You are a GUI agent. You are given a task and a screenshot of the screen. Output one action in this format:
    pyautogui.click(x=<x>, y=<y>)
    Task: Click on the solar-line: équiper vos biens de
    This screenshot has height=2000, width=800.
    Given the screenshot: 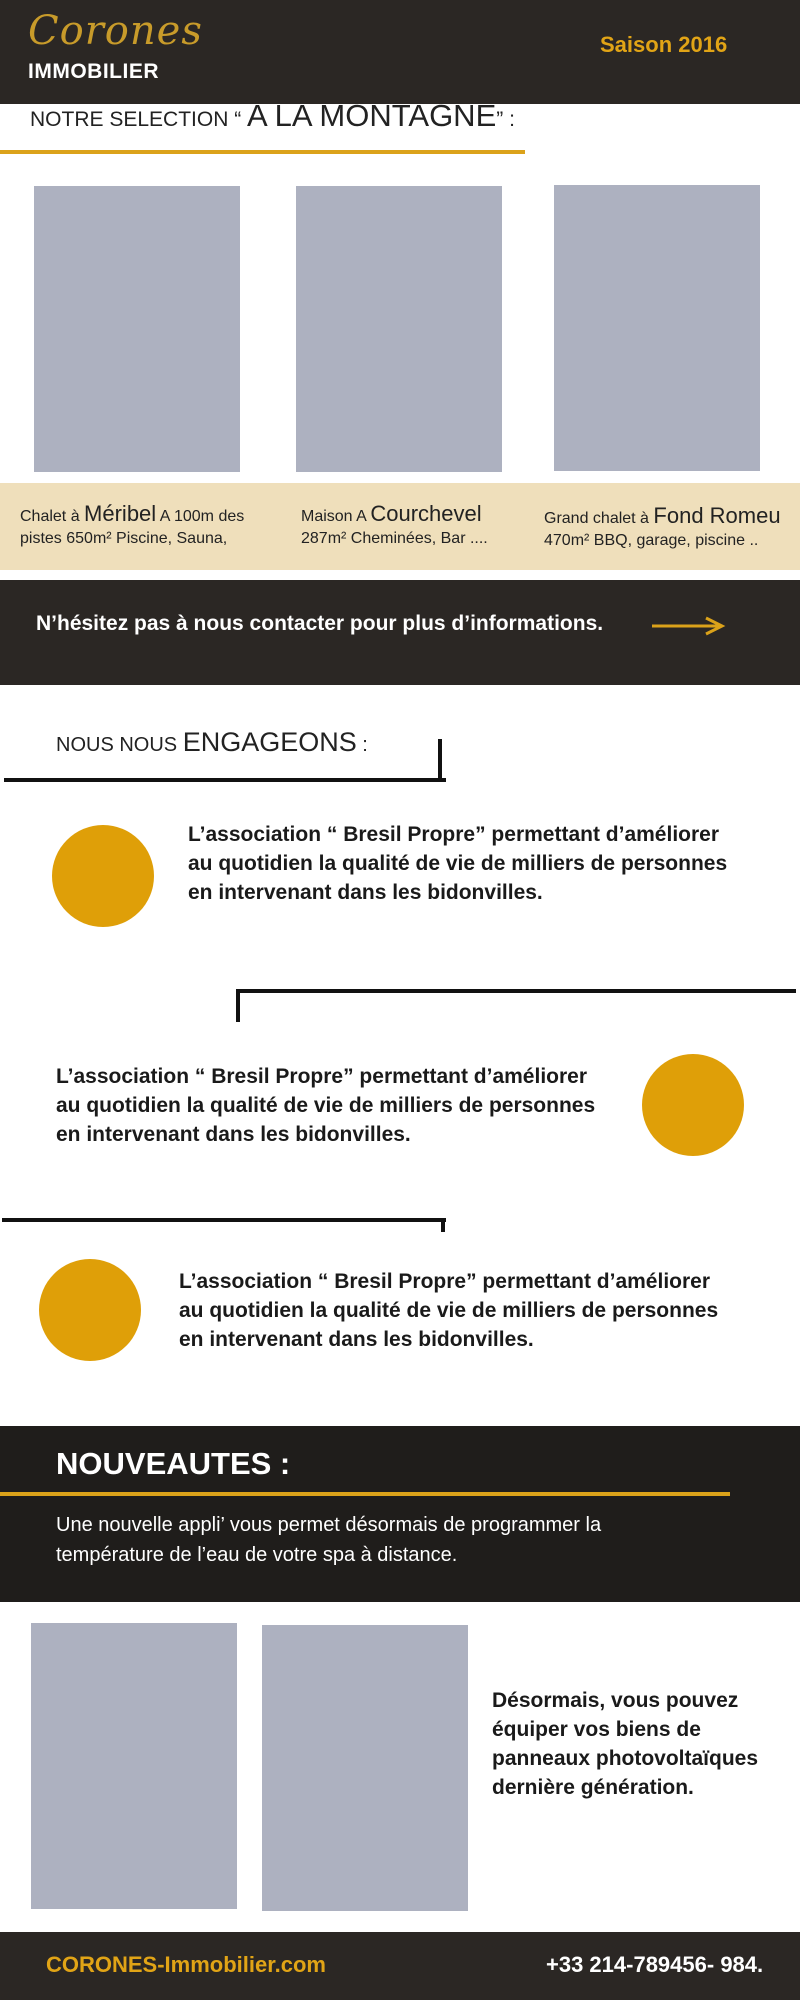 What is the action you would take?
    pyautogui.click(x=596, y=1729)
    